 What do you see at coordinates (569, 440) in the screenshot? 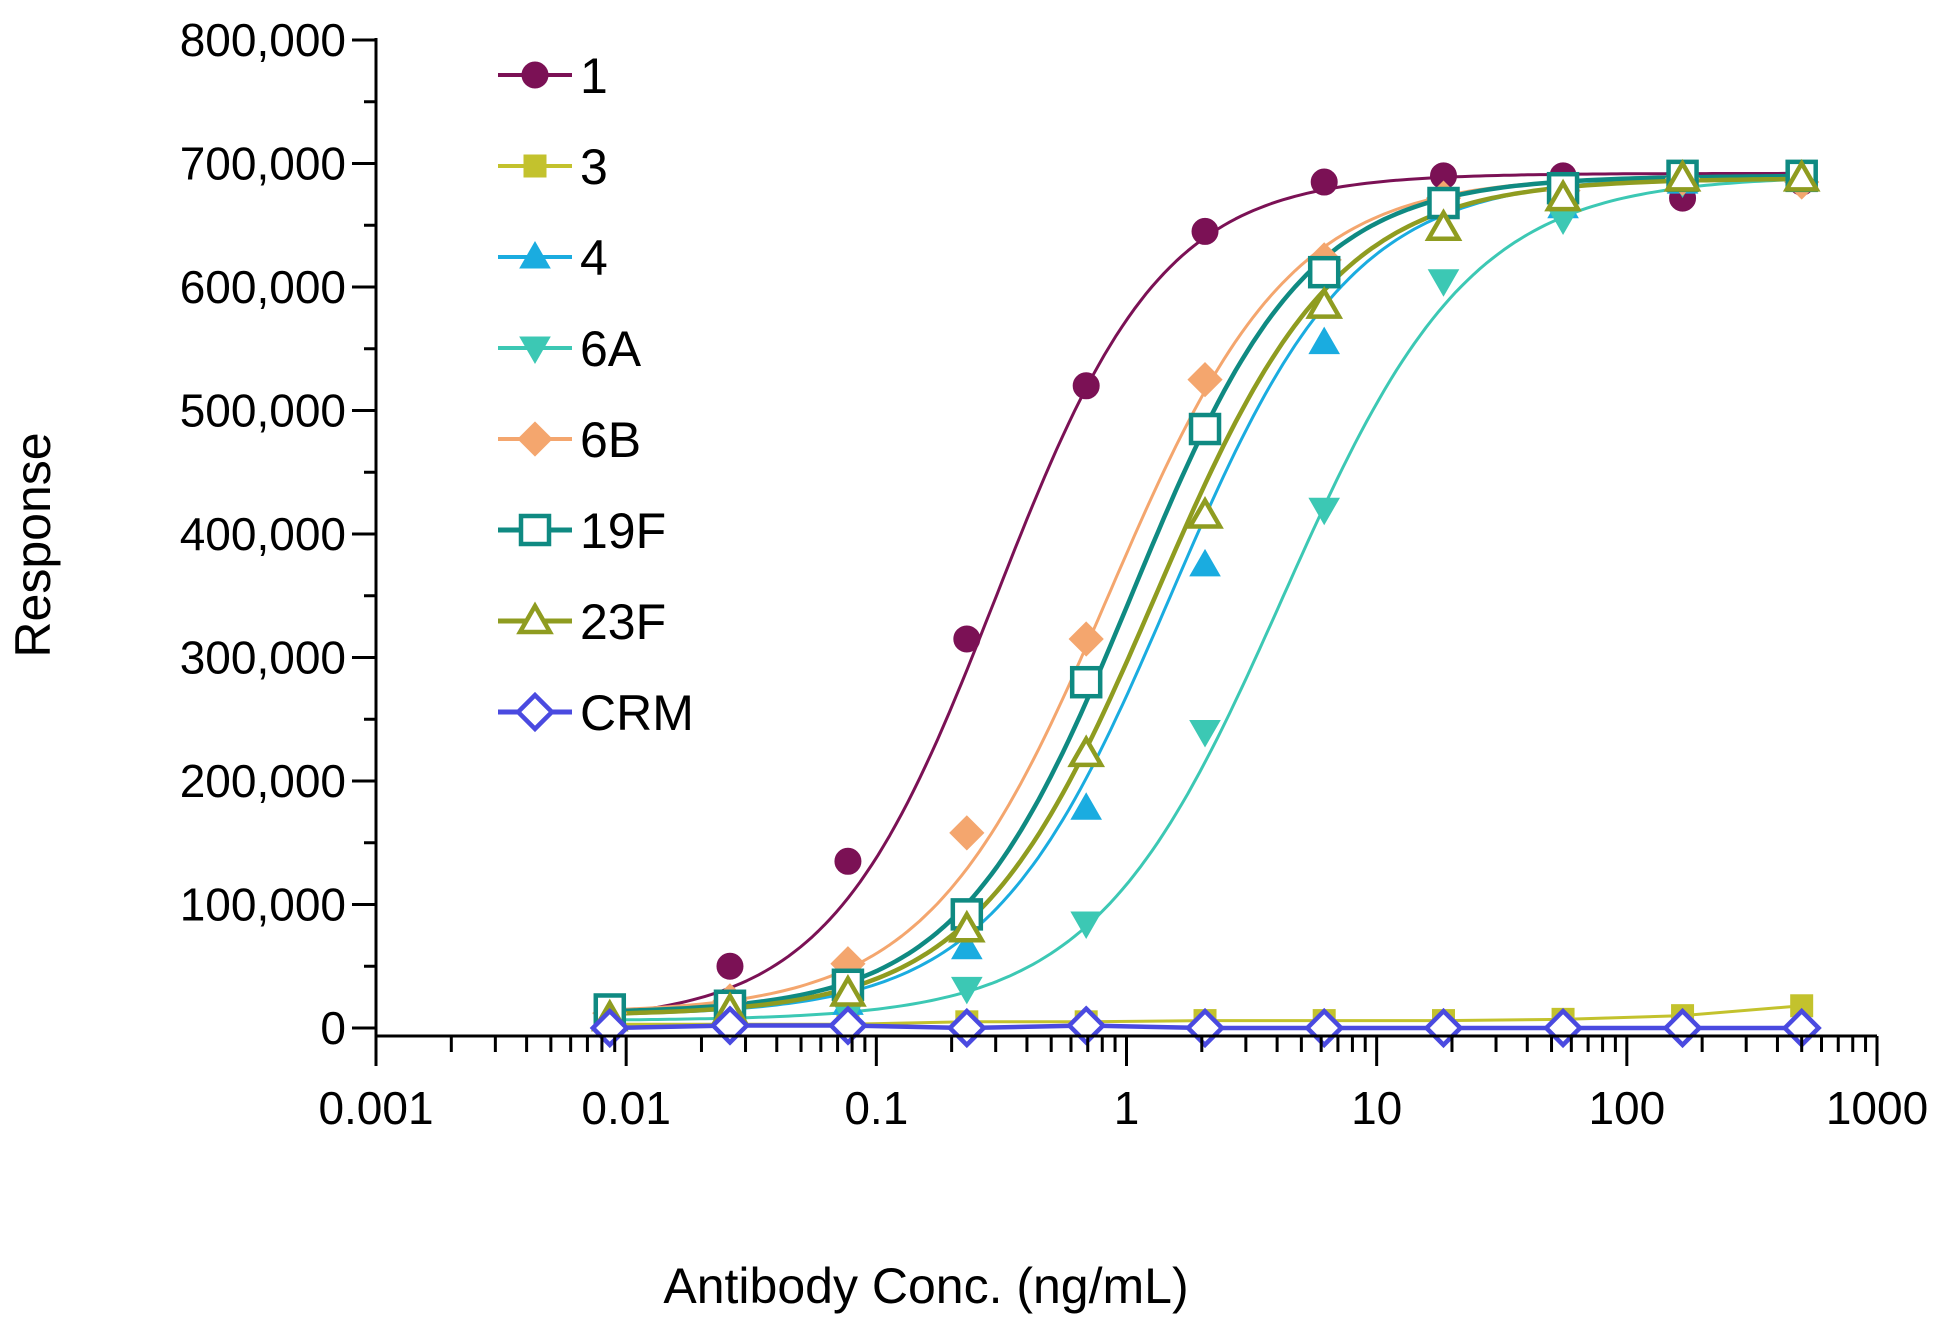
I see `legend-item-6b: 6B` at bounding box center [569, 440].